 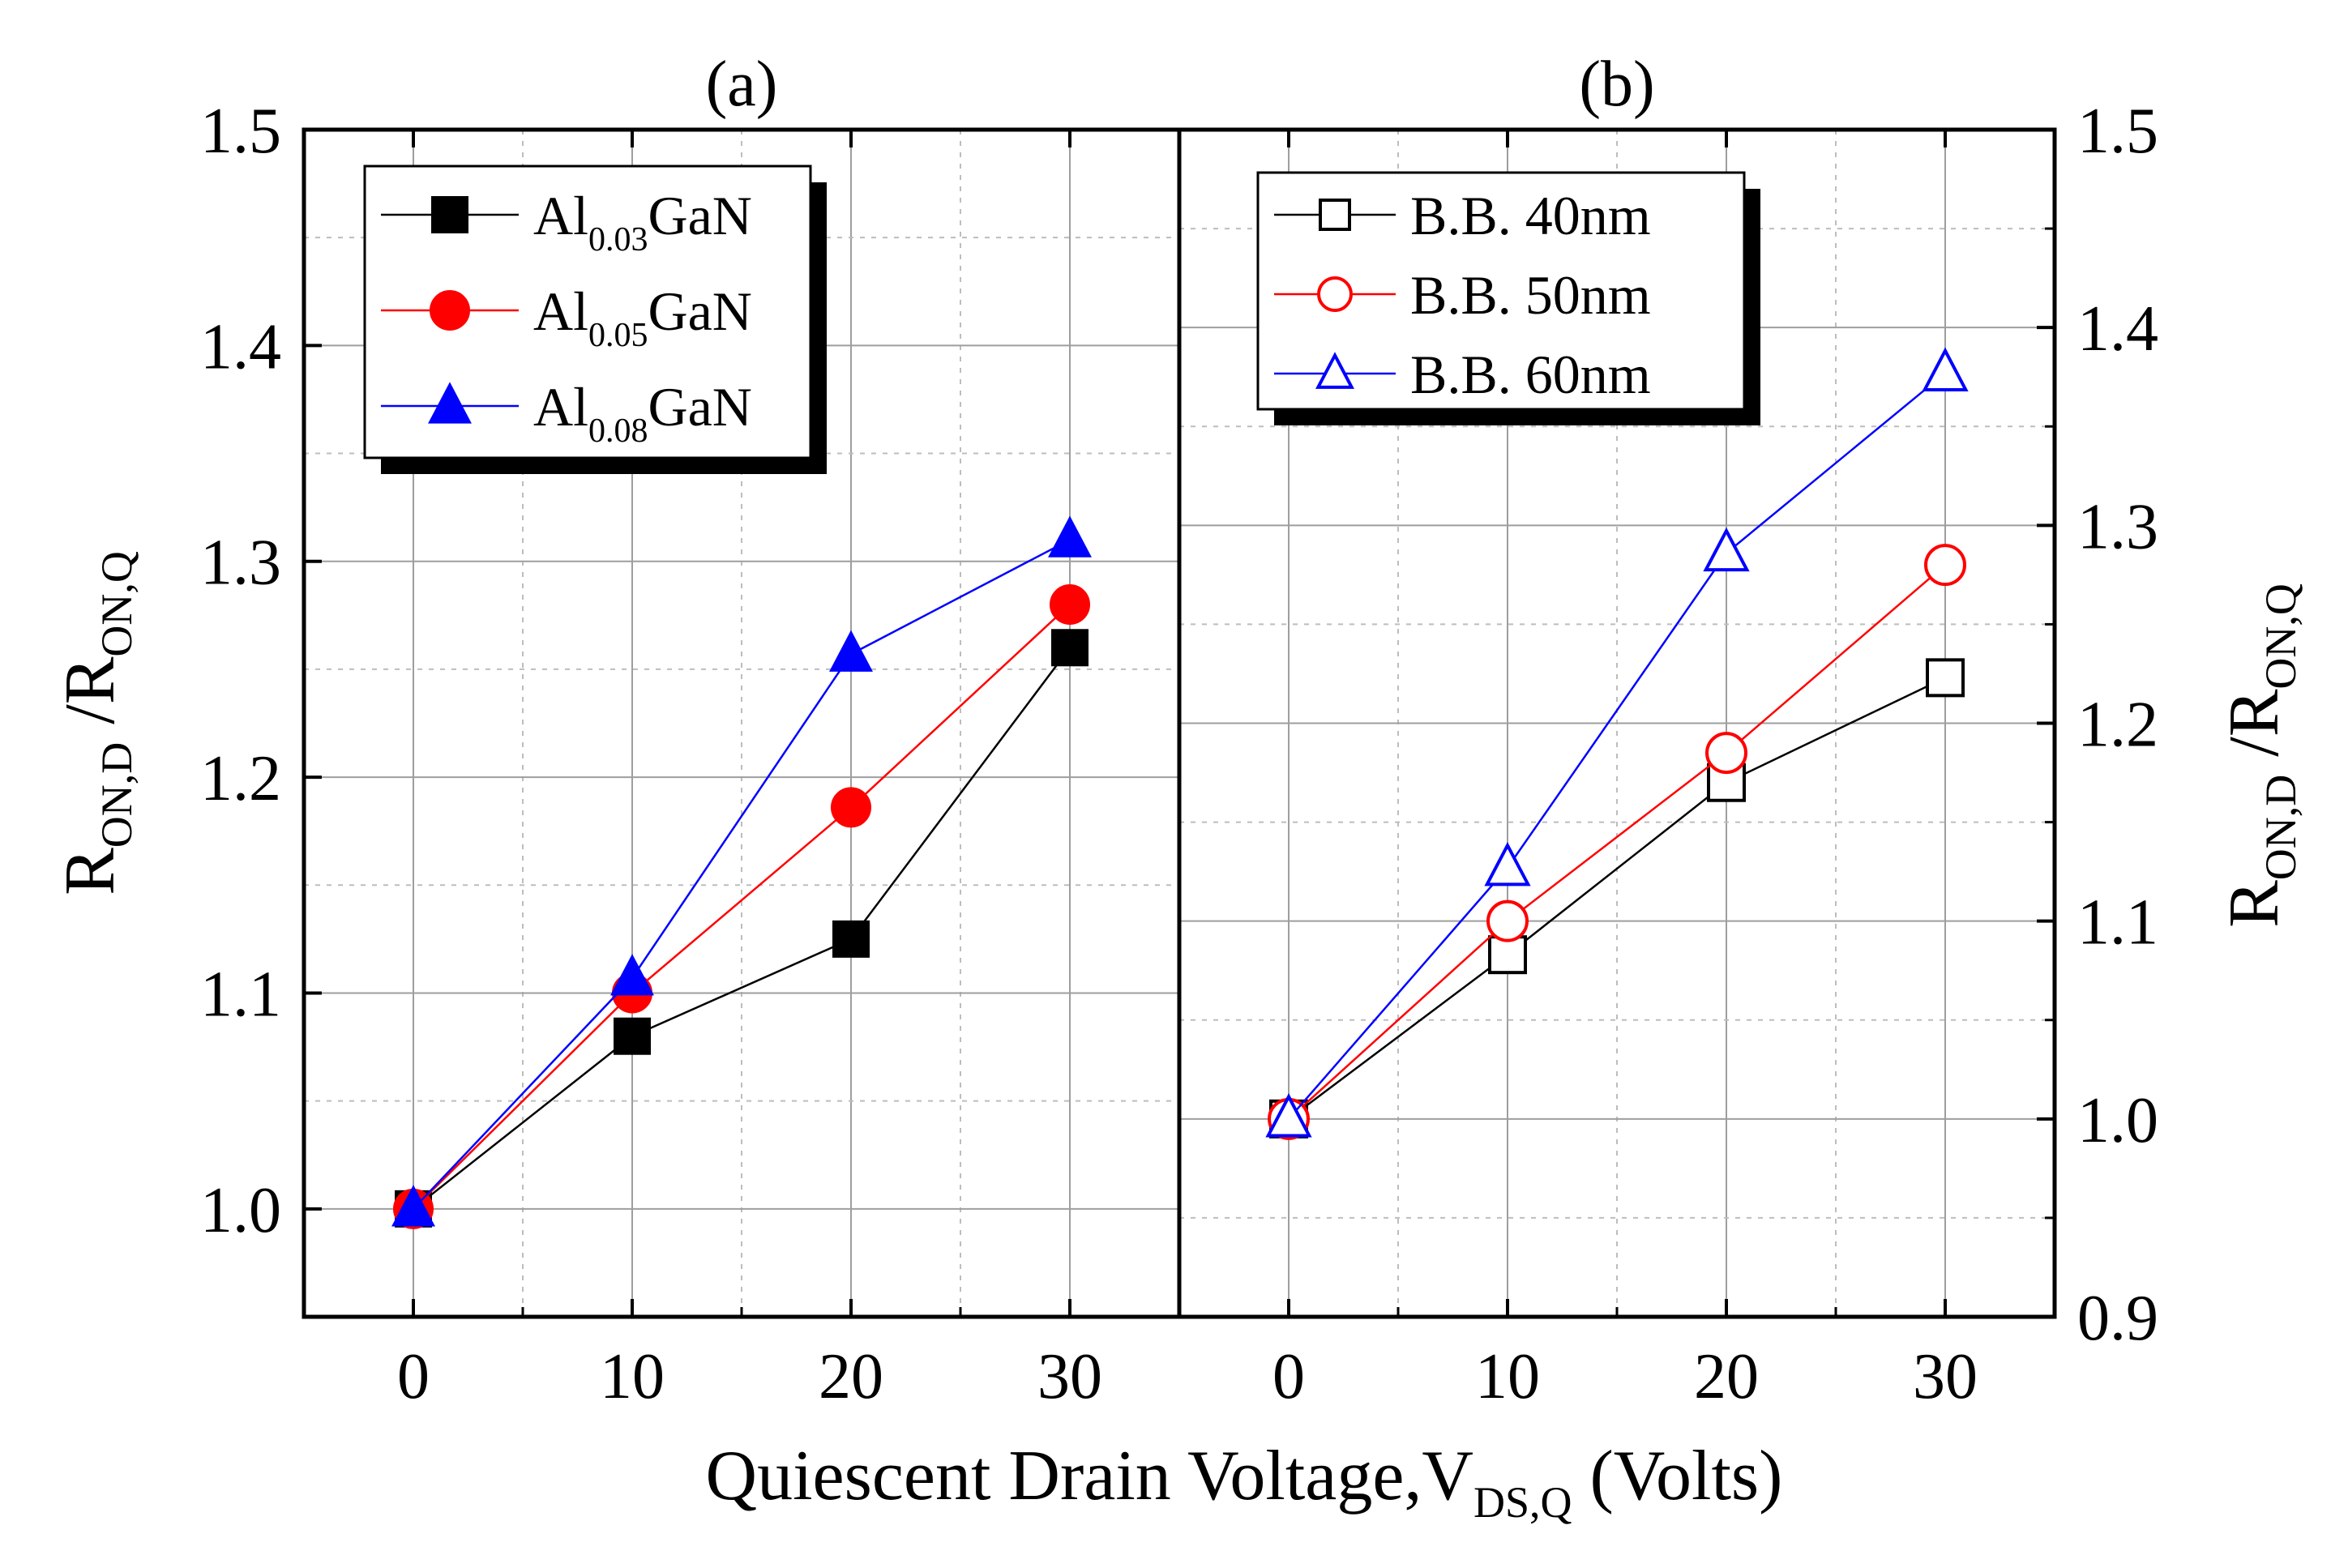 What do you see at coordinates (1531, 216) in the screenshot?
I see `legend-label: B.B. 40nm` at bounding box center [1531, 216].